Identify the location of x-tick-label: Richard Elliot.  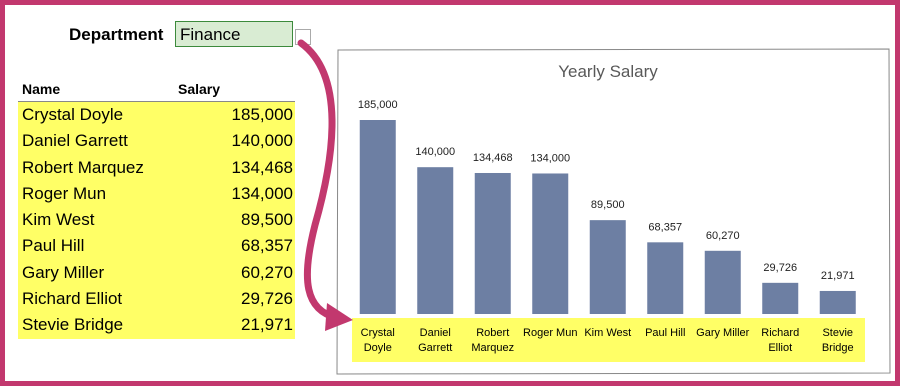
(780, 340).